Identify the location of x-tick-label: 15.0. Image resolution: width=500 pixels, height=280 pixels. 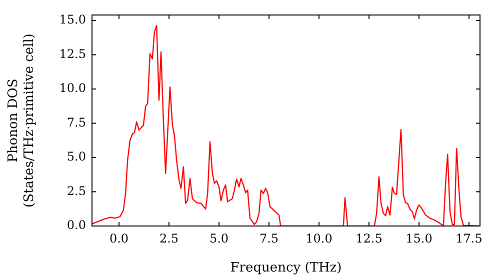
(419, 238).